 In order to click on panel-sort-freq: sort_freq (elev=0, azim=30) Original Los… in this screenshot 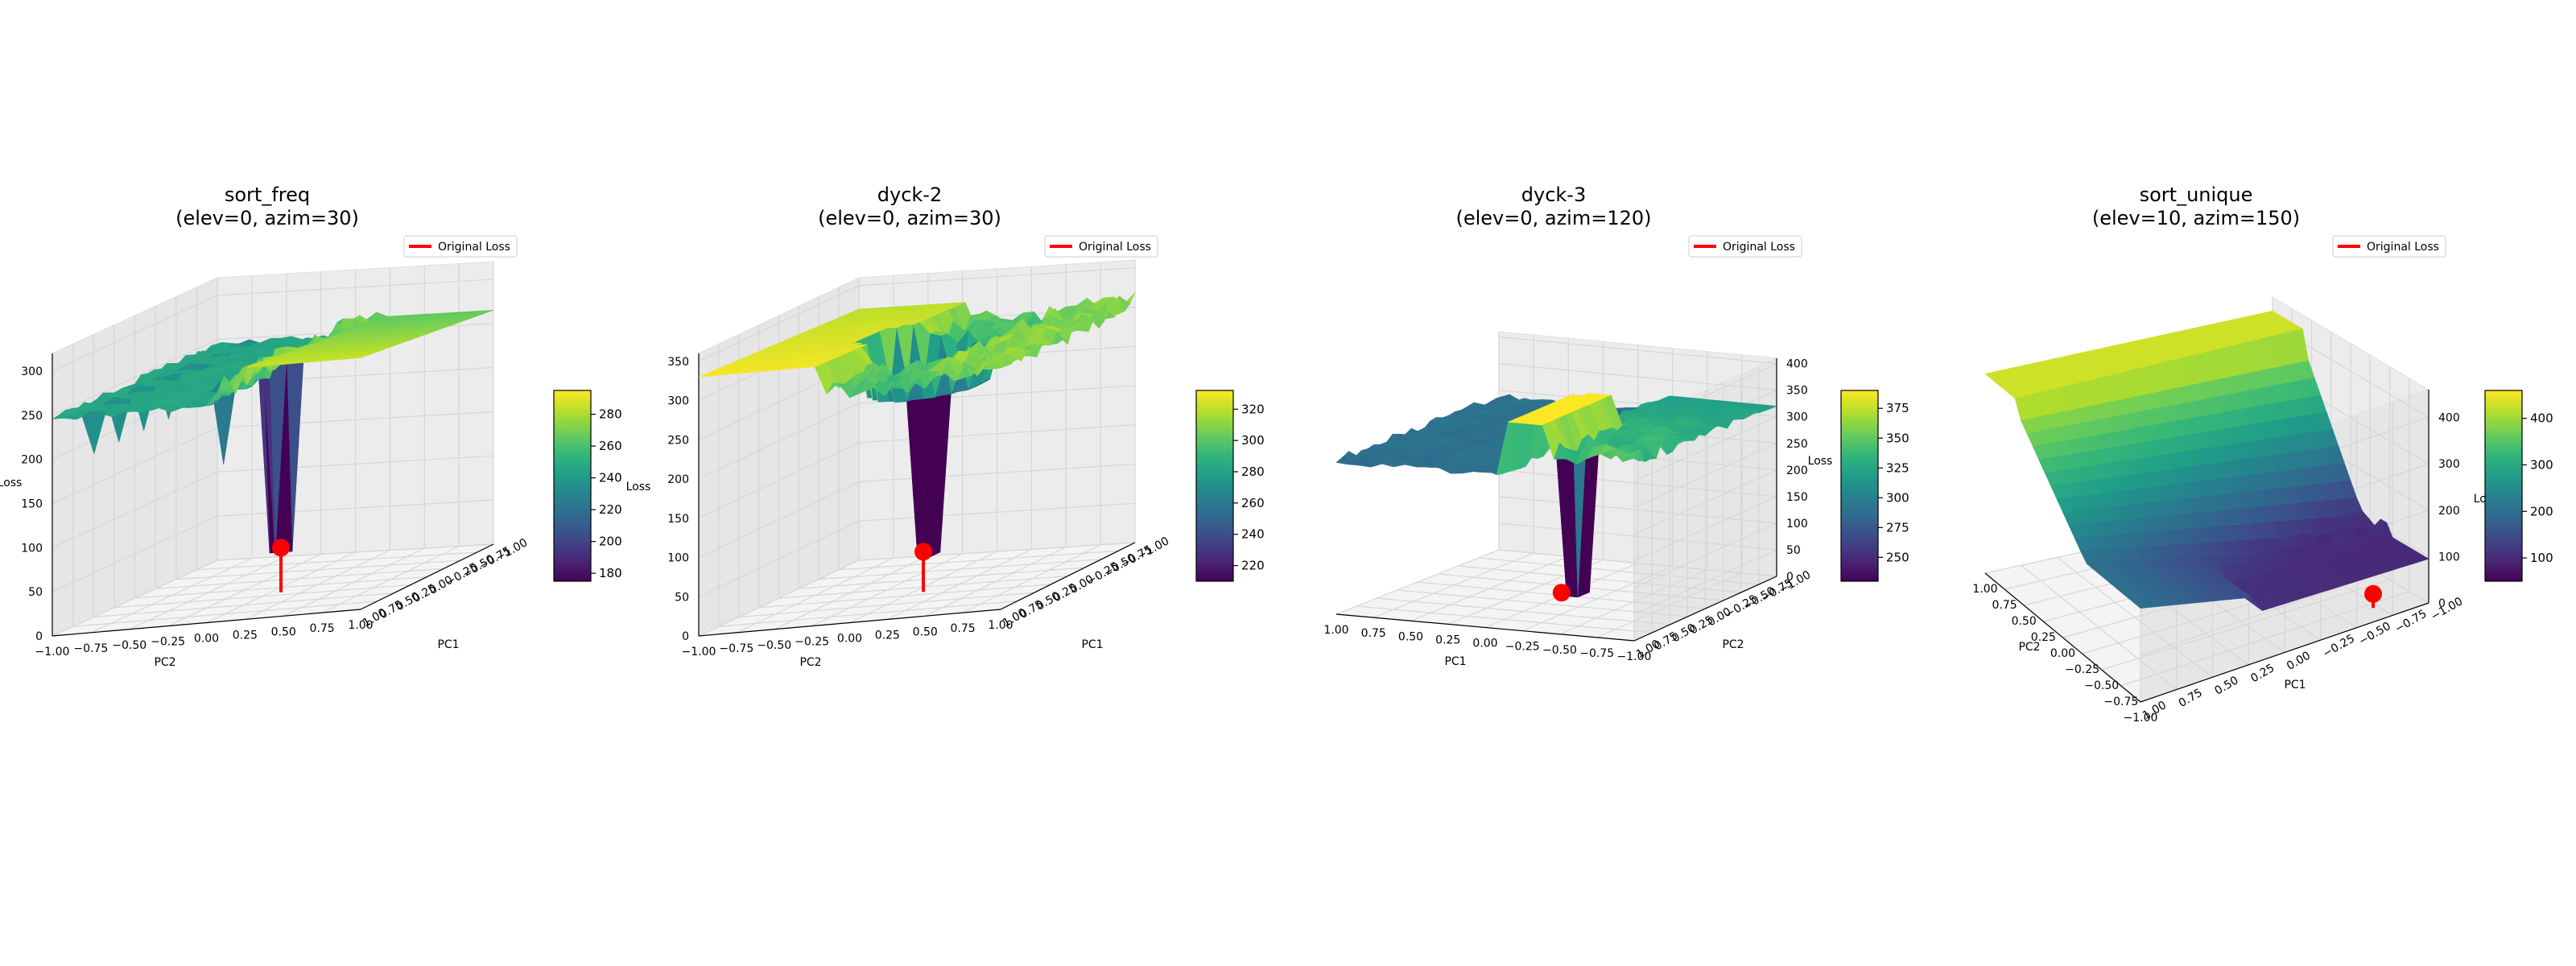, I will do `click(346, 221)`.